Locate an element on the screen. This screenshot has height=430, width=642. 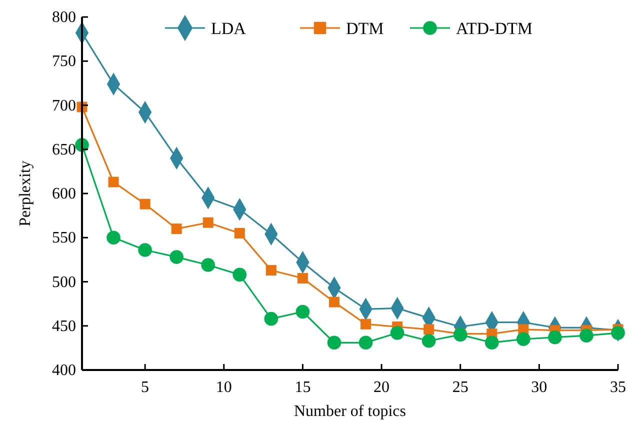
y-axis-title: Perplexity is located at coordinates (25, 193).